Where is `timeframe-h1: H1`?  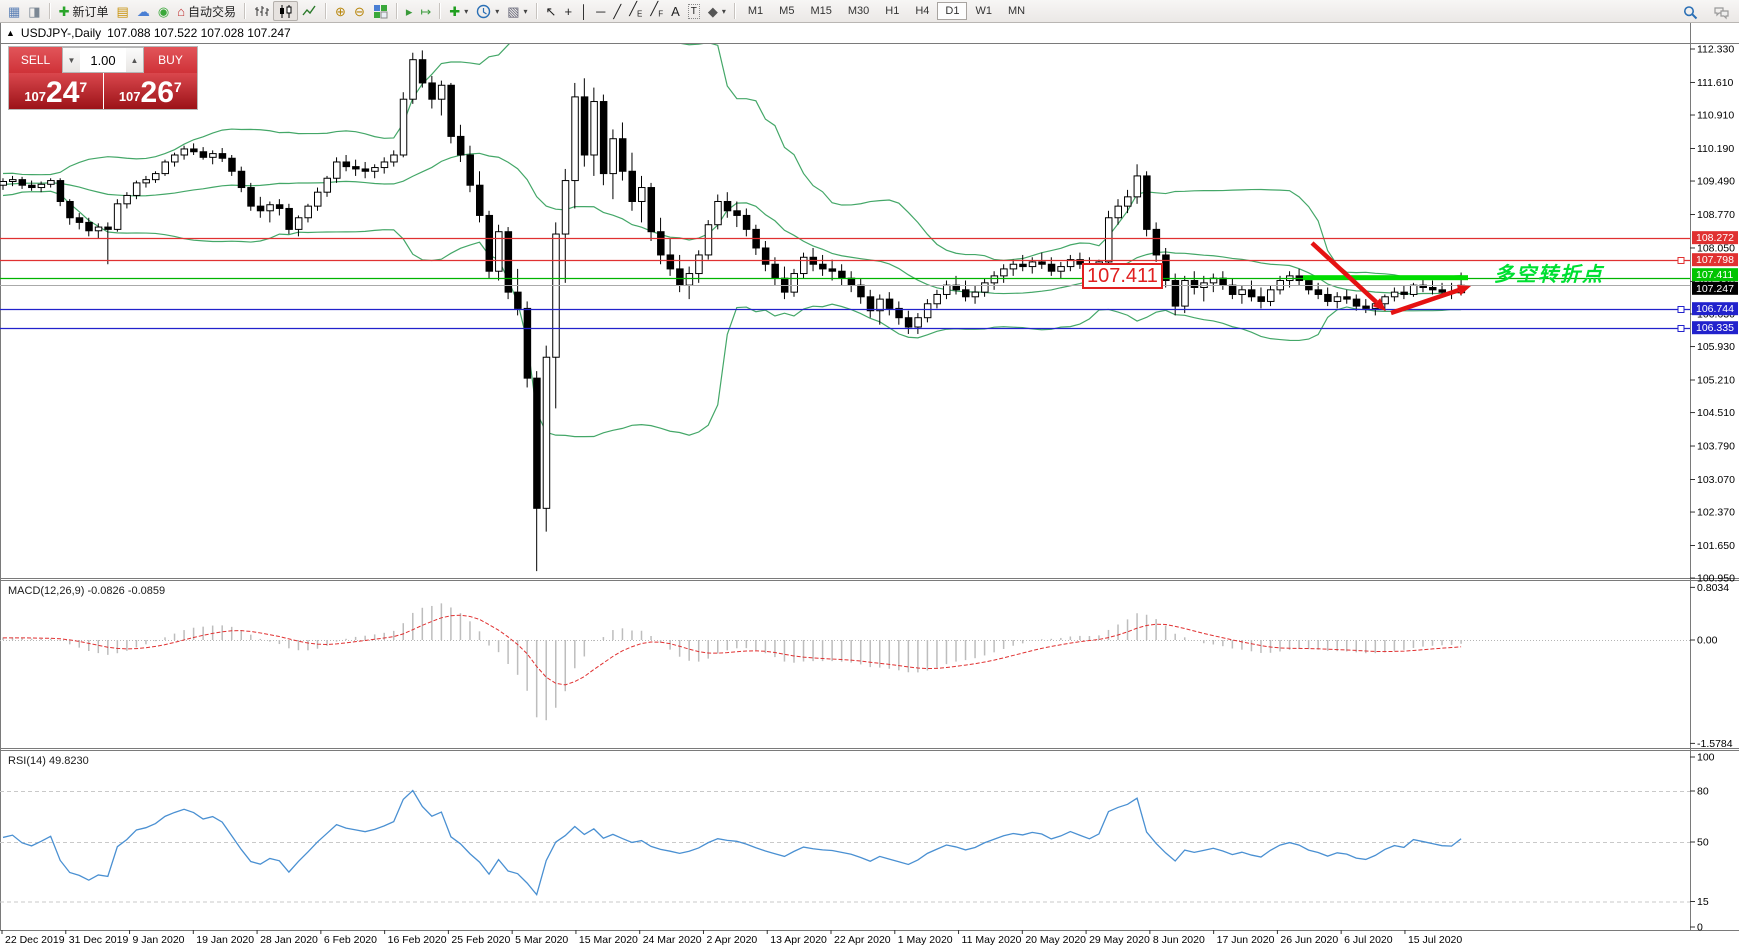 timeframe-h1: H1 is located at coordinates (892, 11).